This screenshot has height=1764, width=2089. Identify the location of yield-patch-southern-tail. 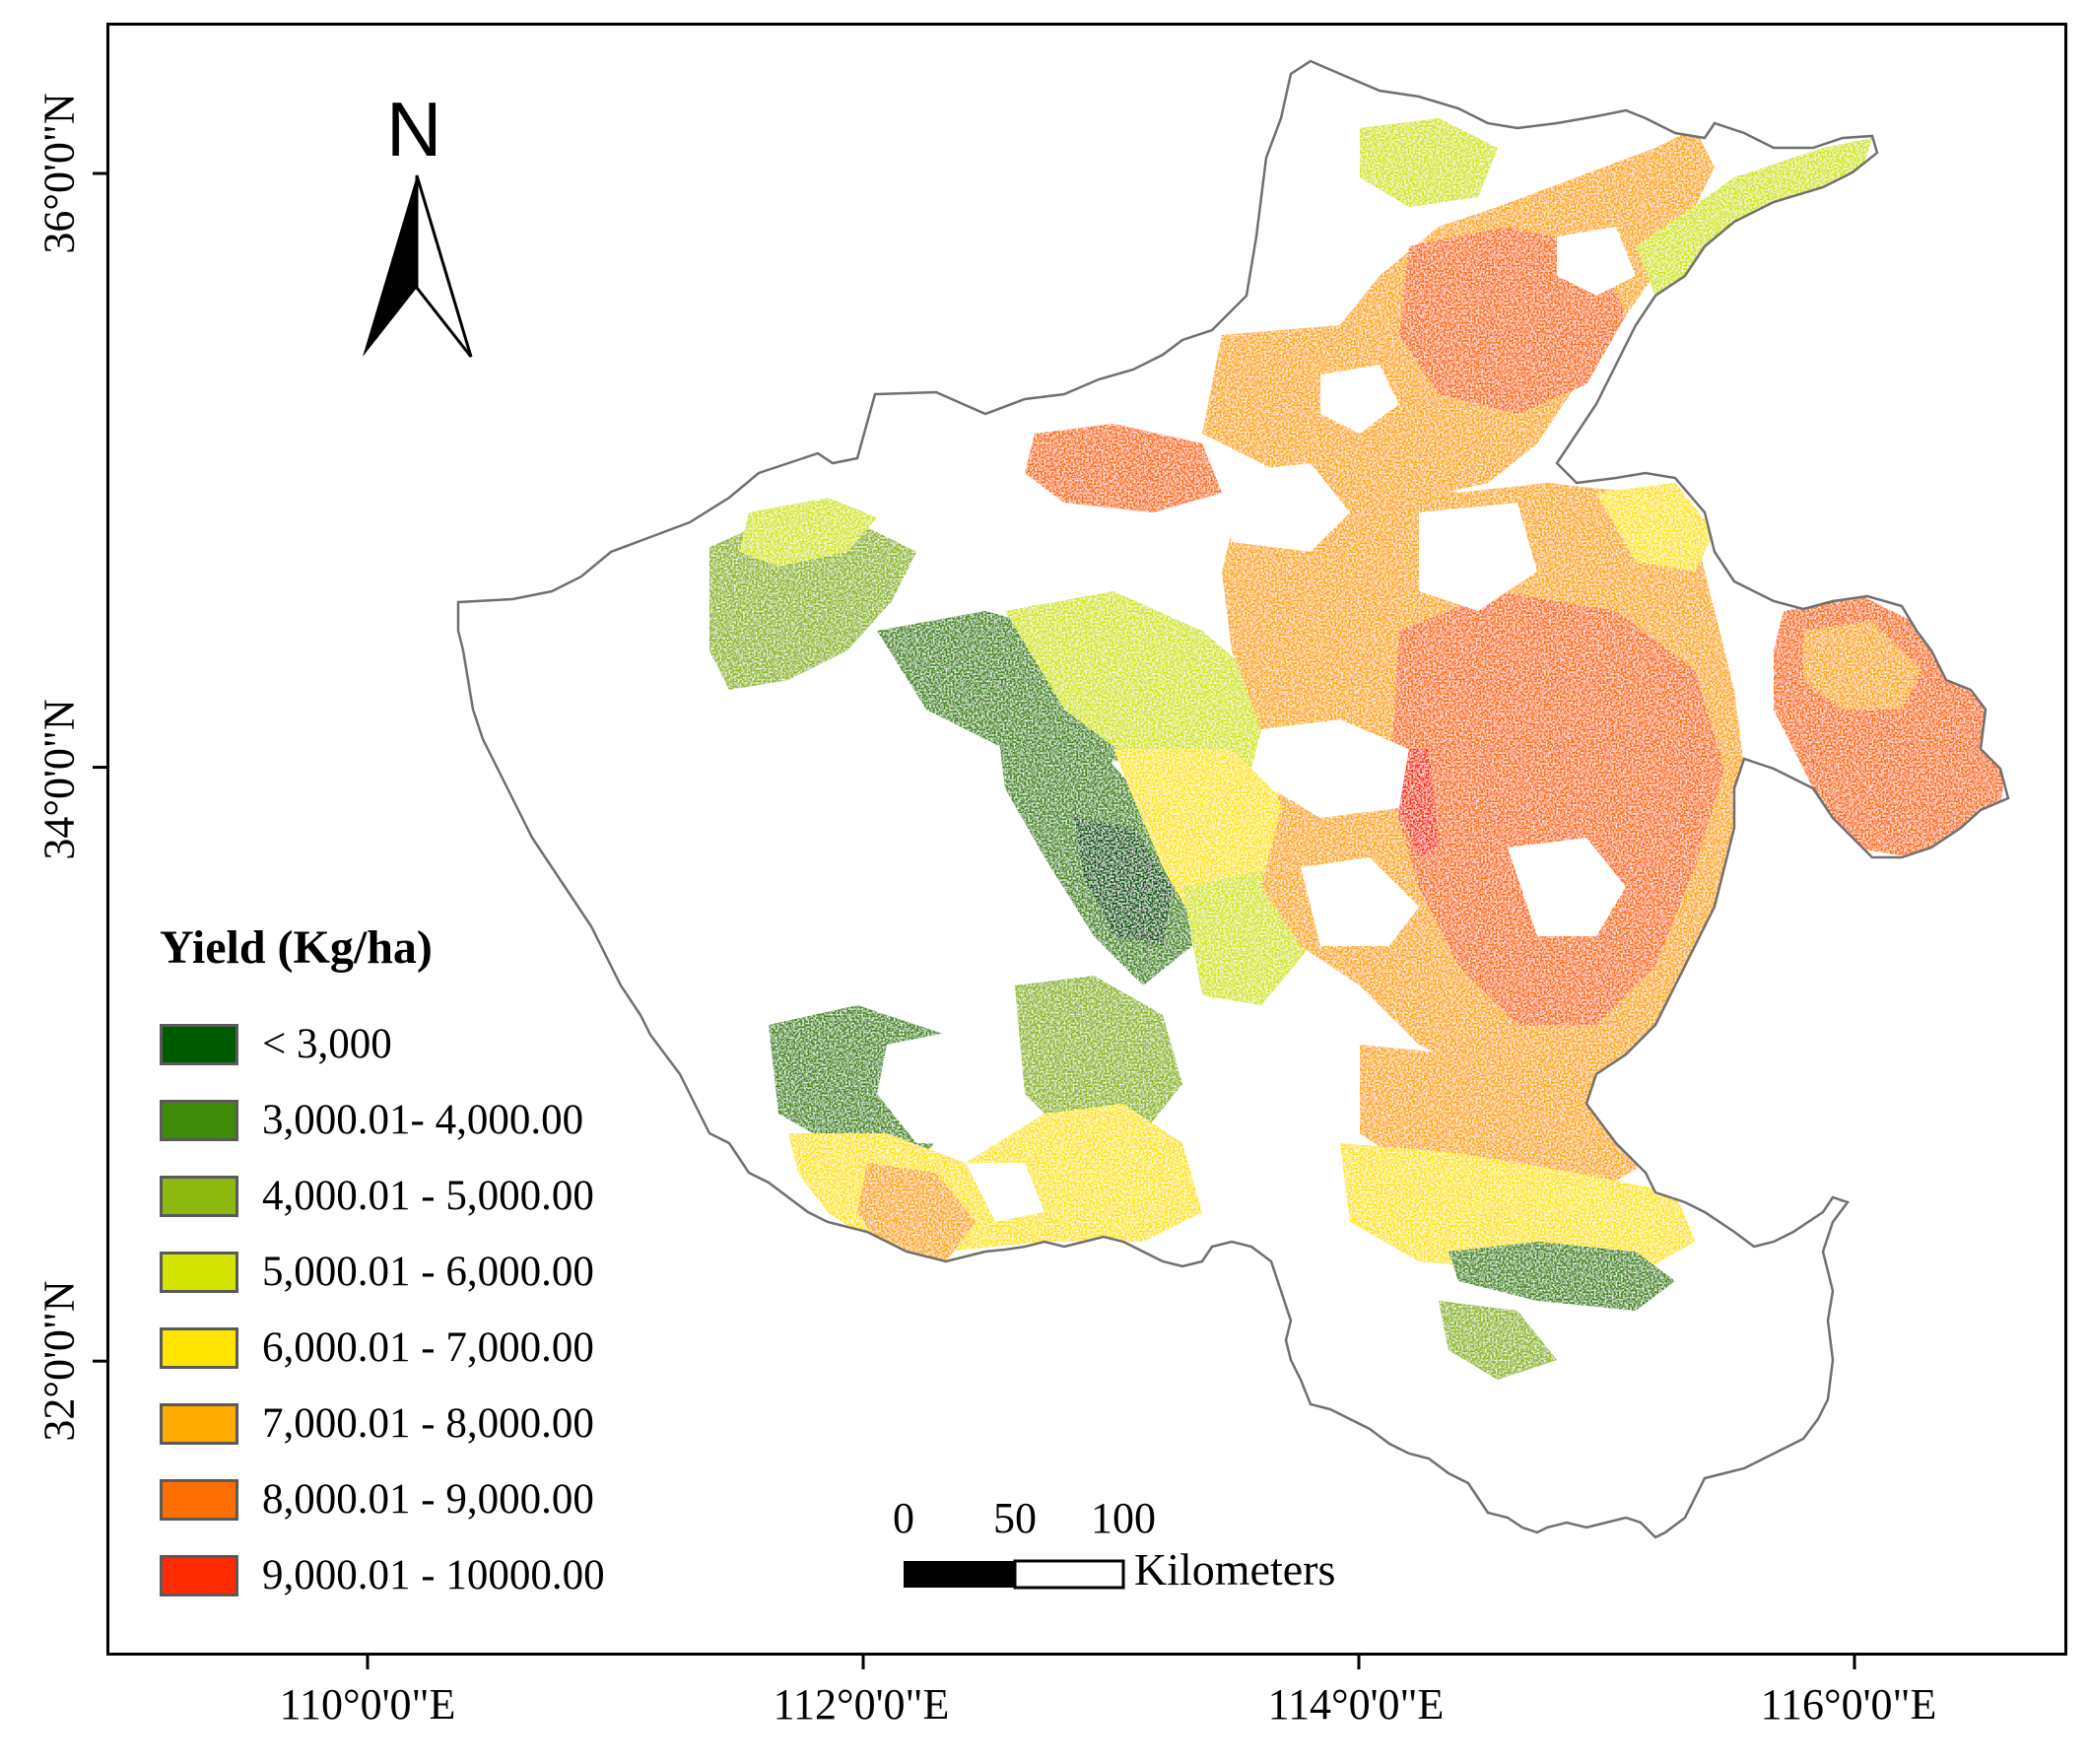
(1498, 1340).